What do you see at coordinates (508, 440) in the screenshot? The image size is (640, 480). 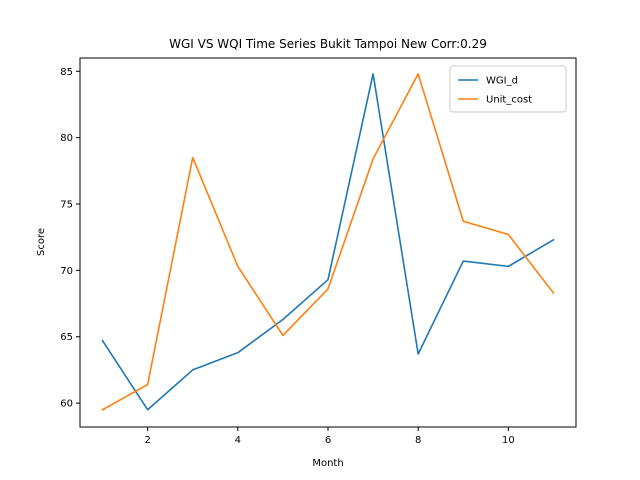 I see `x-tick-label: 10` at bounding box center [508, 440].